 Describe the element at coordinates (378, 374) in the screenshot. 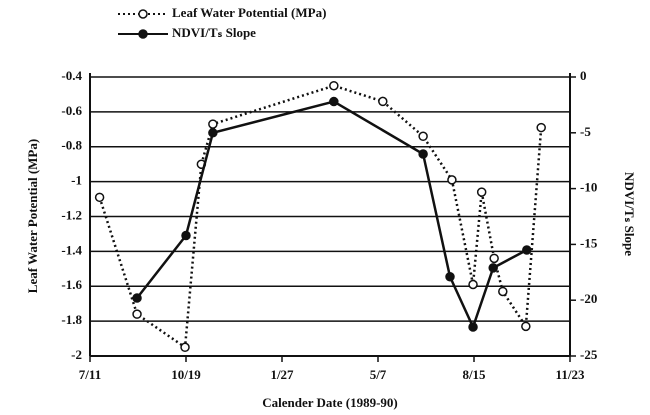

I see `x-tick-label: 5/7` at that location.